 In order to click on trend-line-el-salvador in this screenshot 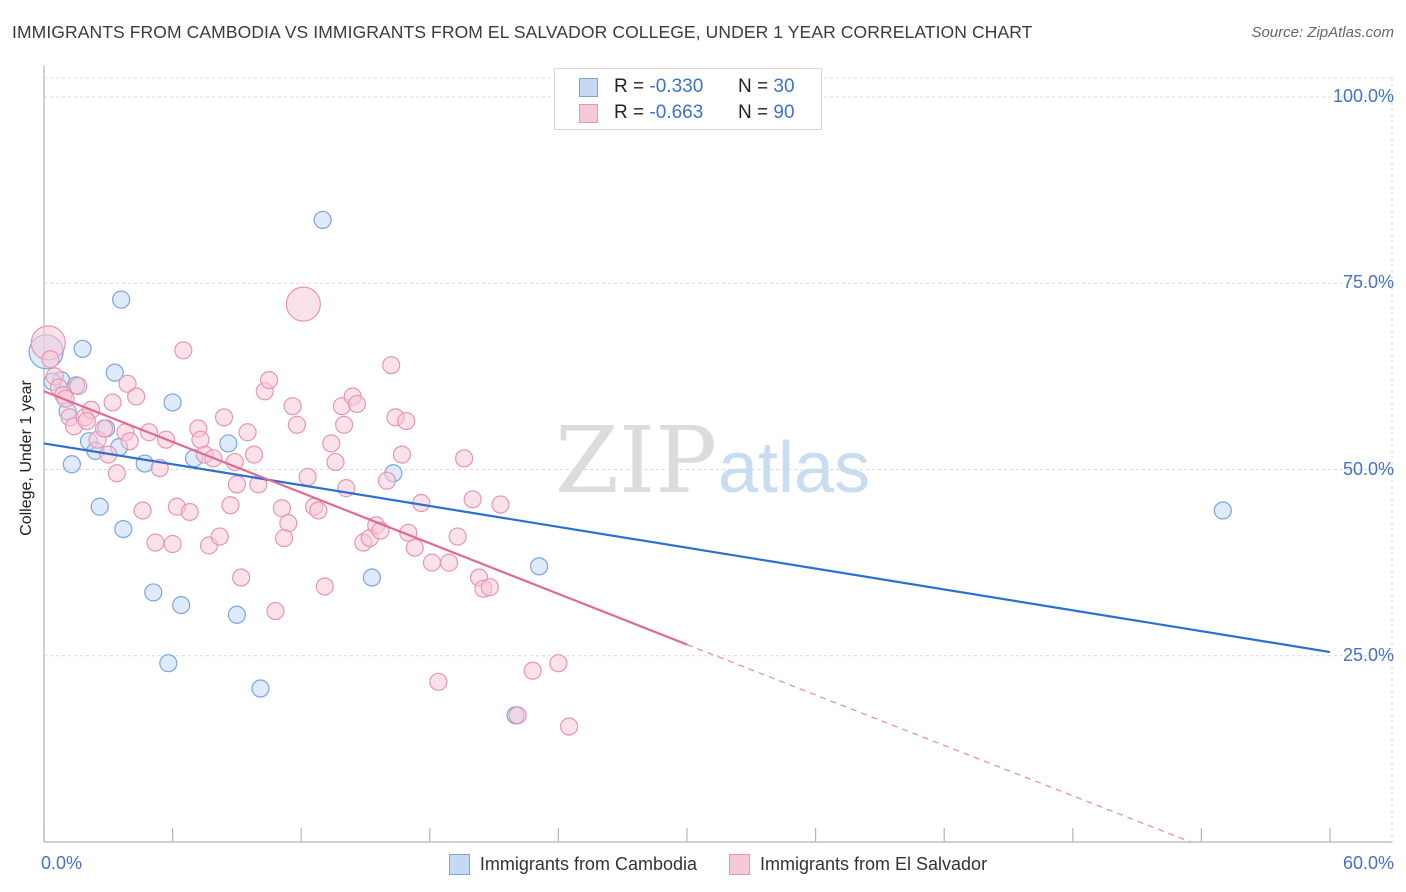, I will do `click(365, 518)`.